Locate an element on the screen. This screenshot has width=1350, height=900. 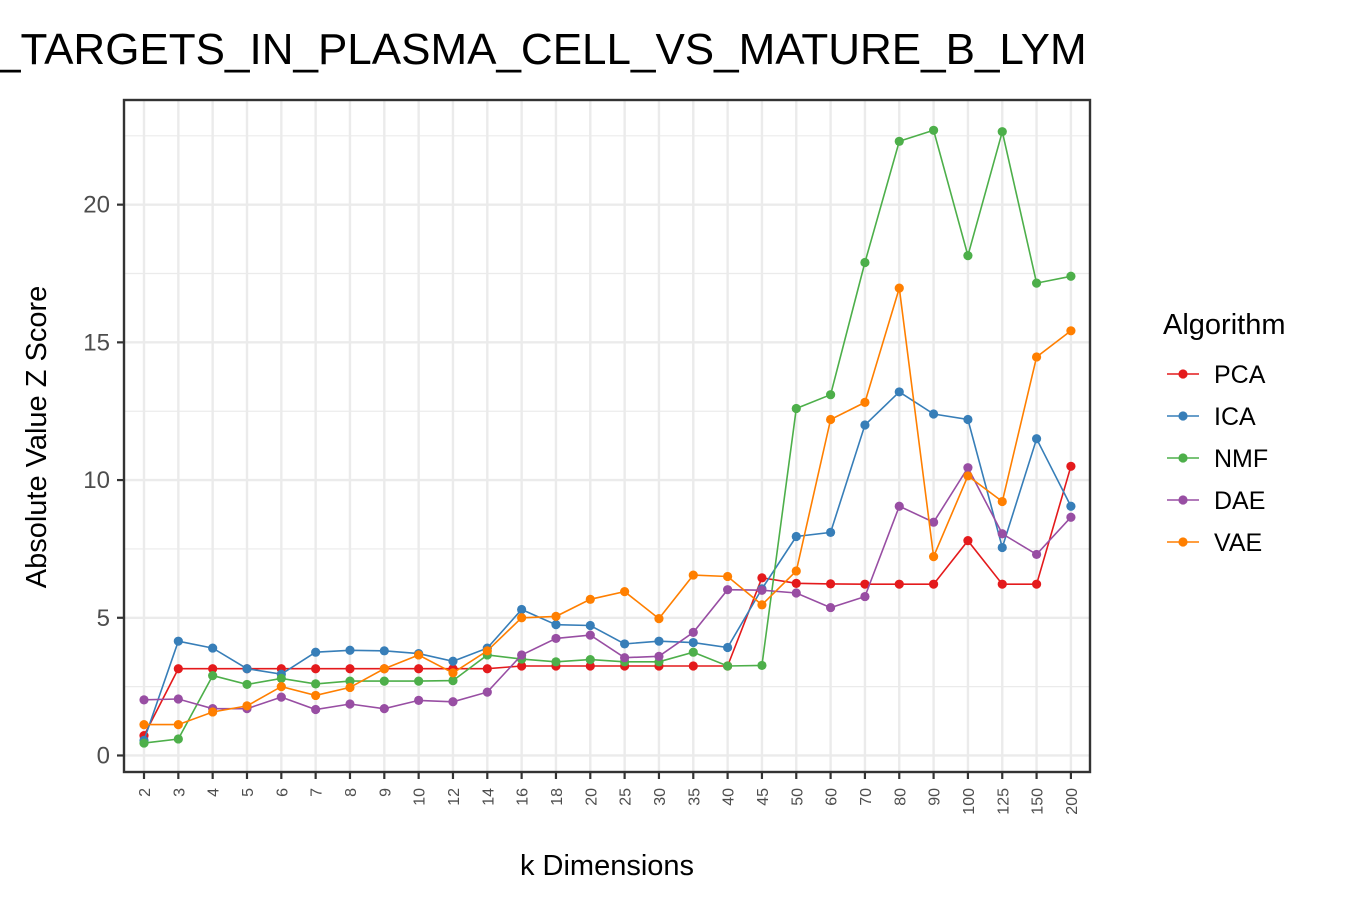
y-axis: 0 5 10 15 20 is located at coordinates (103, 480).